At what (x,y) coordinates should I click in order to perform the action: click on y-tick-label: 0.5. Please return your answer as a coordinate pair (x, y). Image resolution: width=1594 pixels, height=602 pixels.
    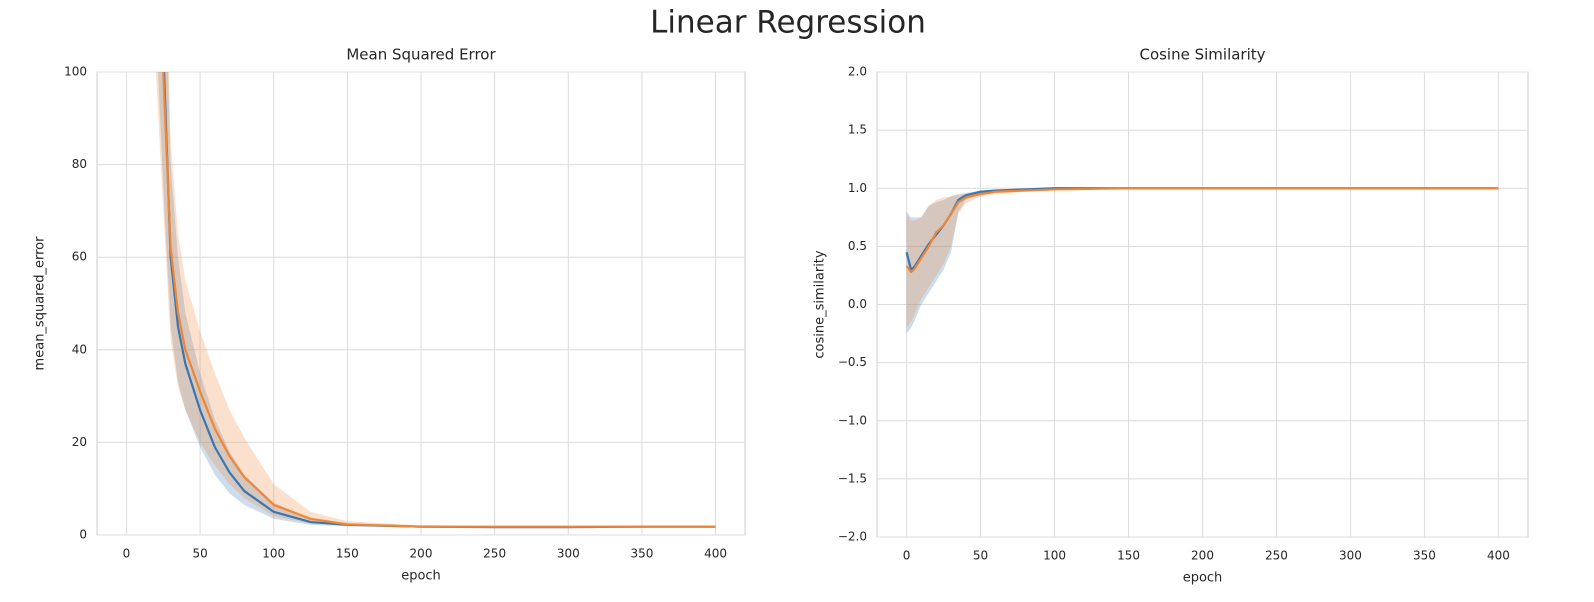
    Looking at the image, I should click on (857, 246).